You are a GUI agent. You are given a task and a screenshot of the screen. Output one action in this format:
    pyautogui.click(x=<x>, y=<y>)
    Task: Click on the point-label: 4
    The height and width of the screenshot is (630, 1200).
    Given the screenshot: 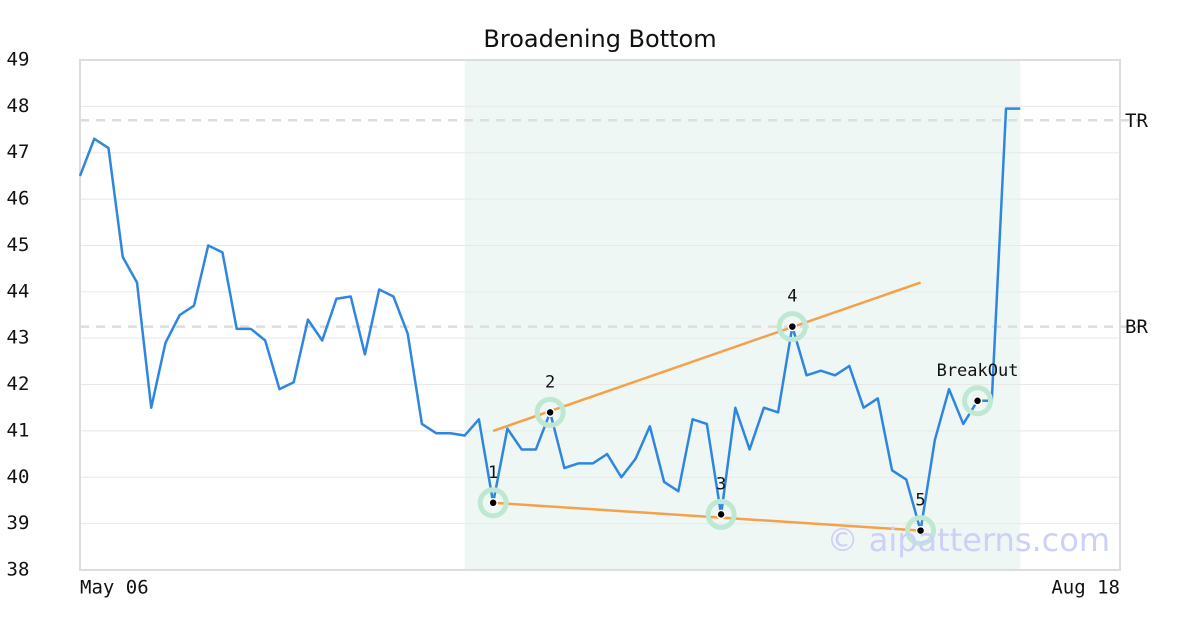 What is the action you would take?
    pyautogui.click(x=792, y=297)
    